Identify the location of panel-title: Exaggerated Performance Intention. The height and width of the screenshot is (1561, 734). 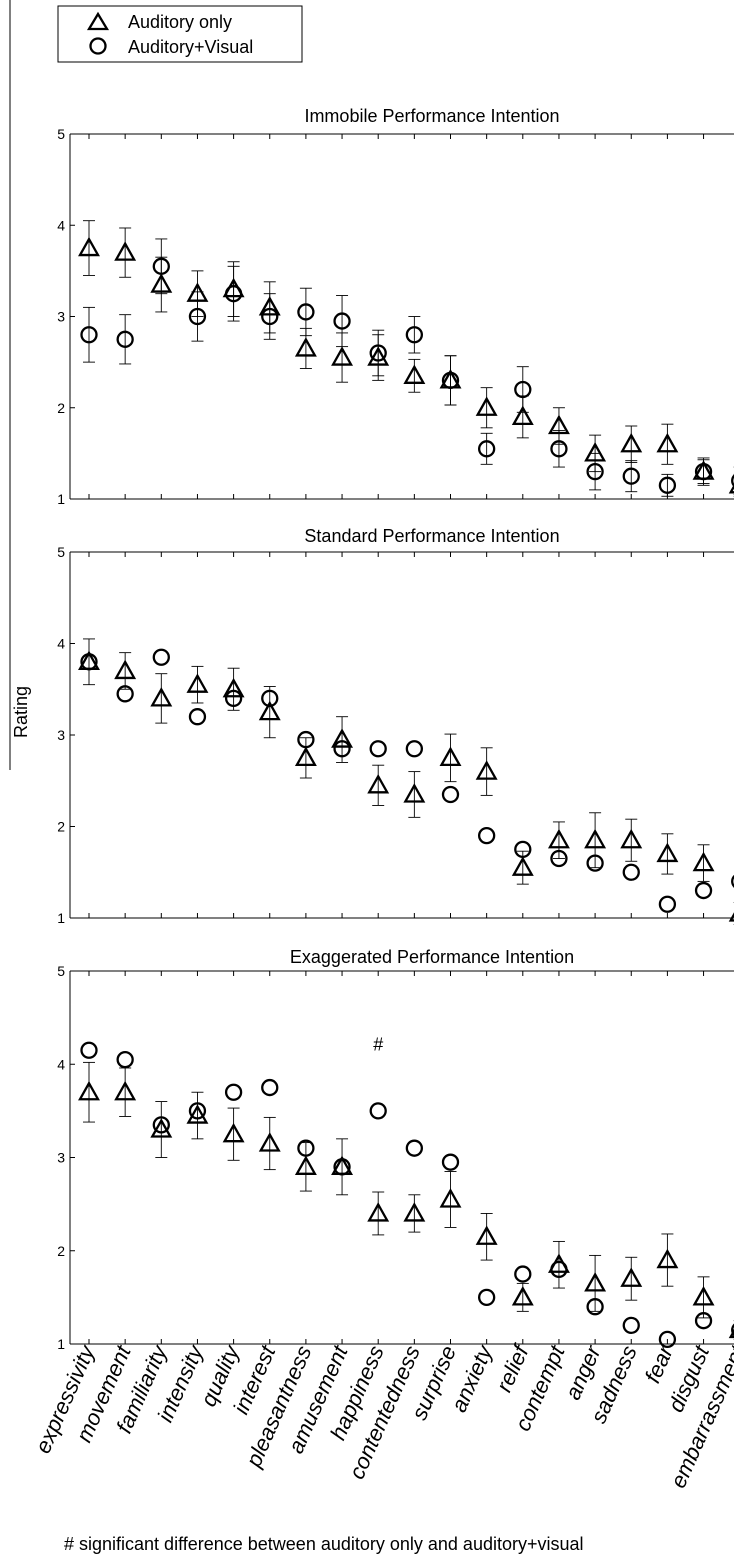
(432, 957).